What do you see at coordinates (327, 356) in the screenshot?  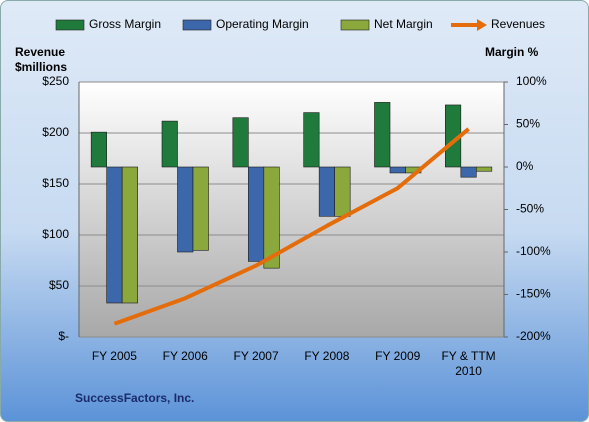 I see `x-tick-label: FY 2008` at bounding box center [327, 356].